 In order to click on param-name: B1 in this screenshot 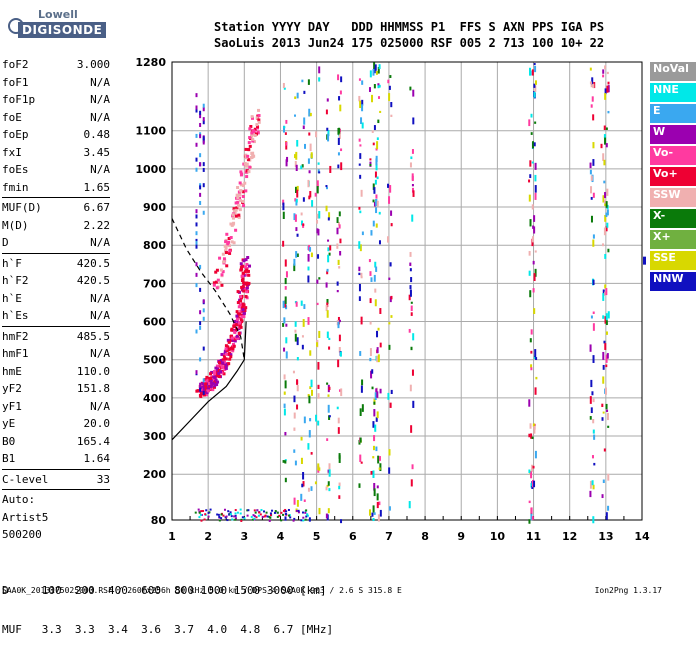, I will do `click(9, 458)`.